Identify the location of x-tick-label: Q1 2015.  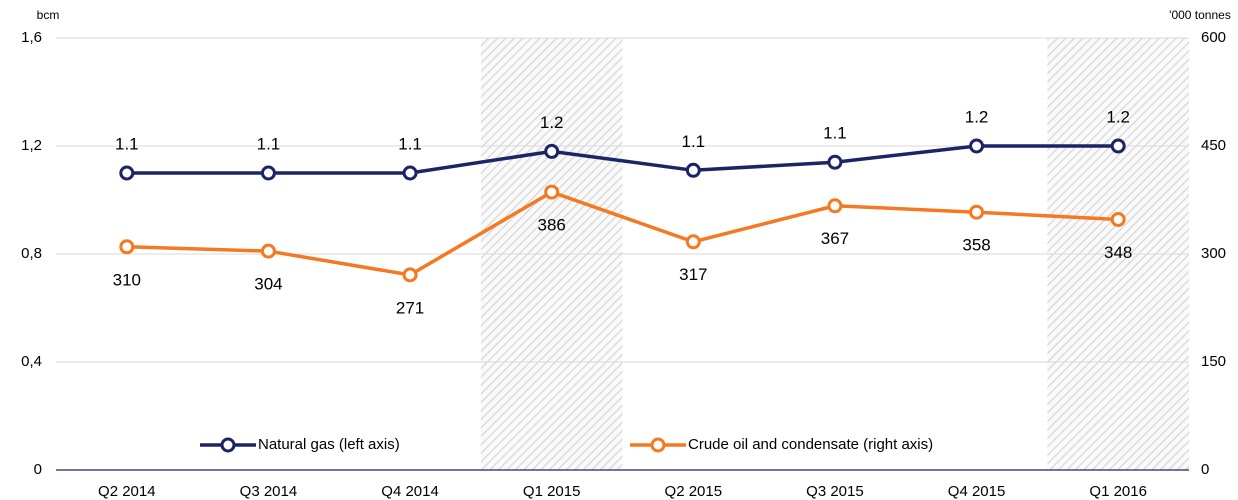
(552, 491).